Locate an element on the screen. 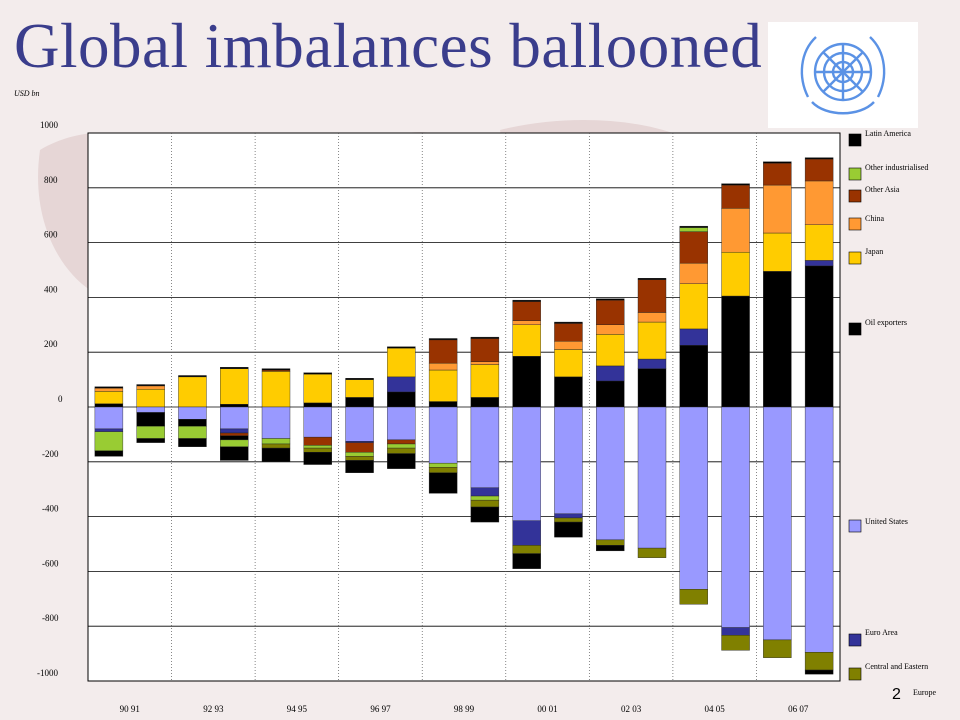  legend-swatch-oil_exporters is located at coordinates (855, 329).